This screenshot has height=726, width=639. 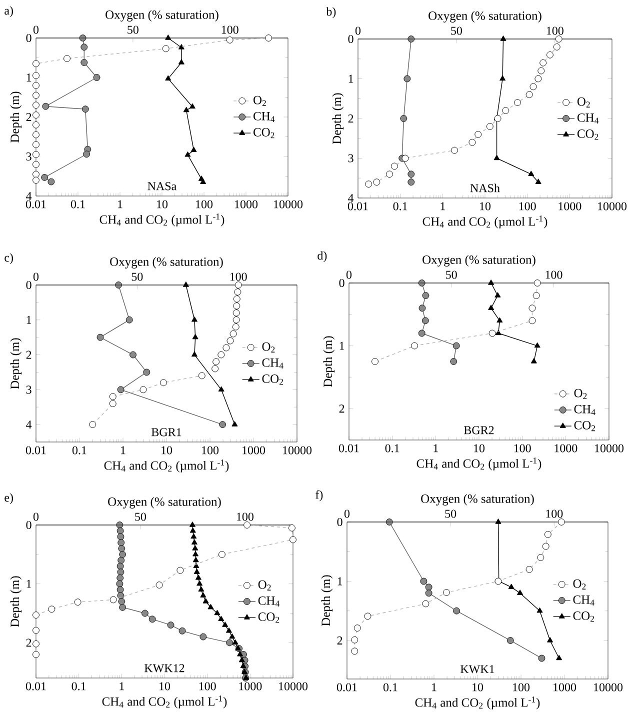 What do you see at coordinates (322, 256) in the screenshot?
I see `chart-title: d)` at bounding box center [322, 256].